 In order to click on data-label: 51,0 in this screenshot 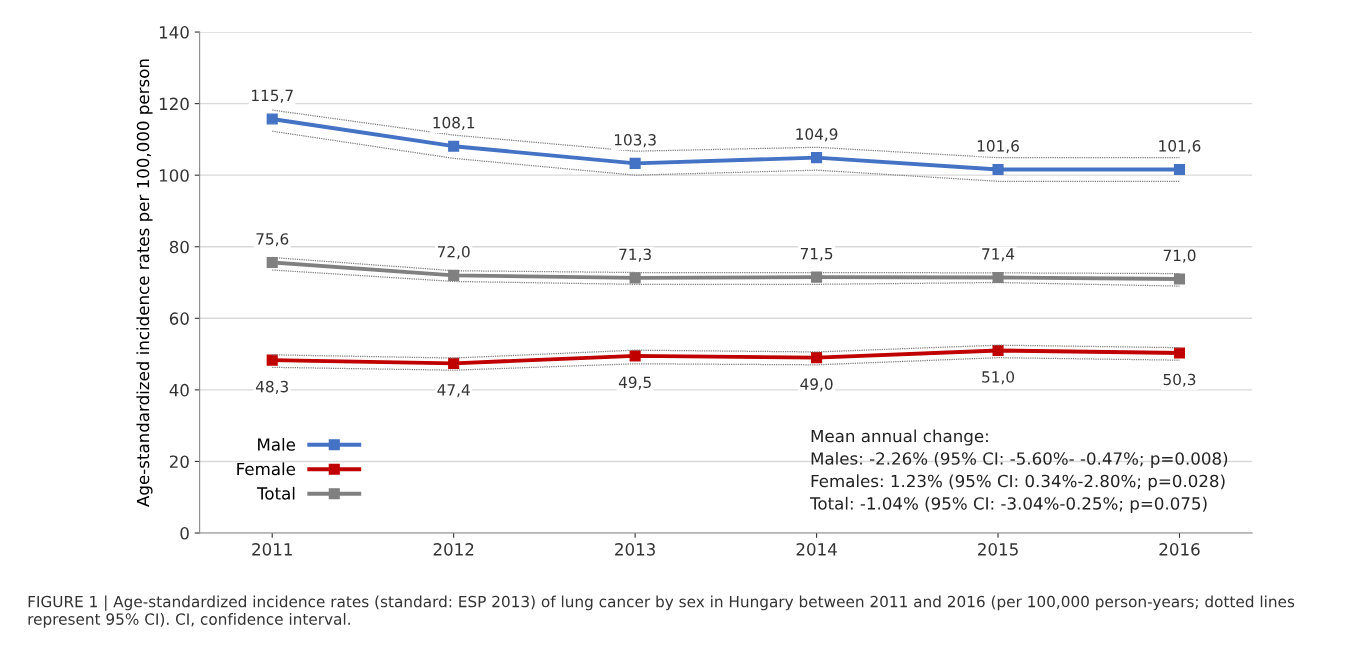, I will do `click(998, 378)`.